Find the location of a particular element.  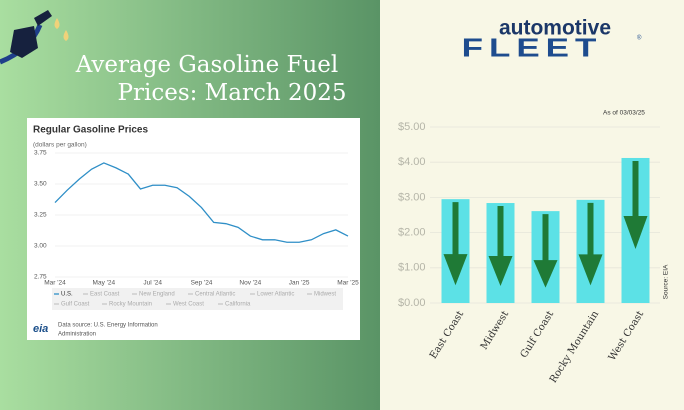

brand-big: FLEET is located at coordinates (532, 48).